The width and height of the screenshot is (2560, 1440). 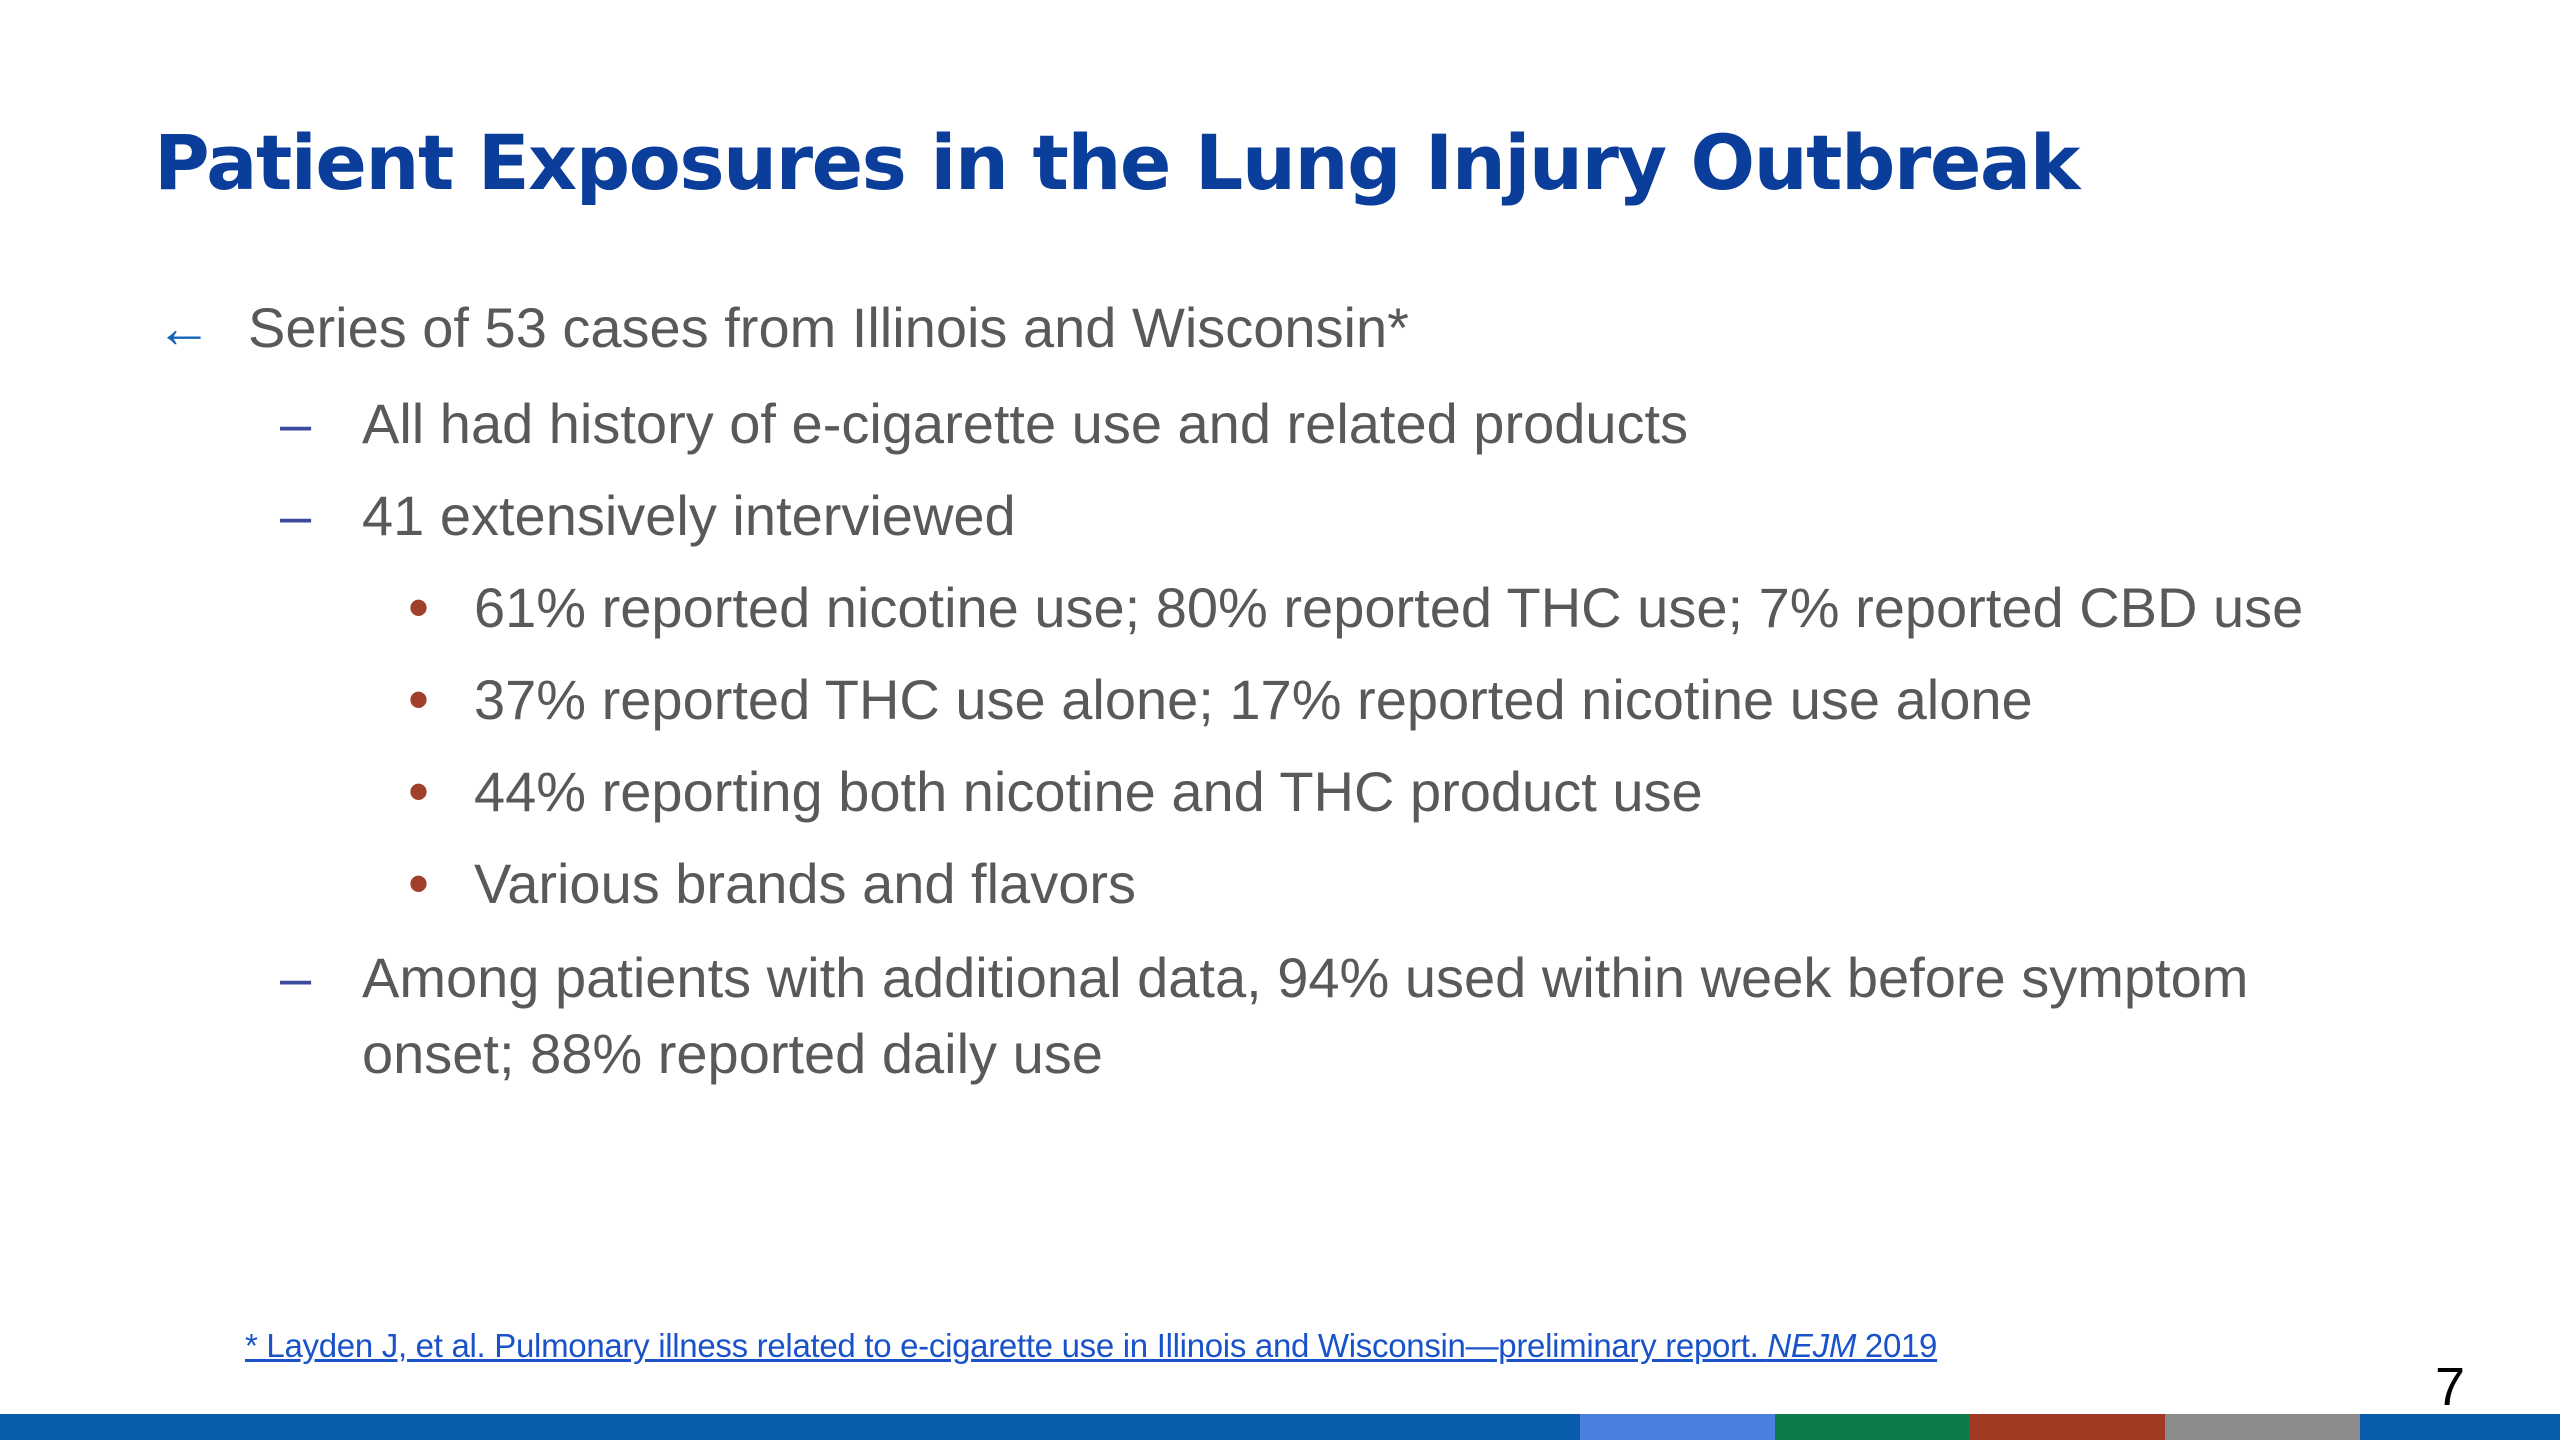 I want to click on bar-segment-blue, so click(x=790, y=1427).